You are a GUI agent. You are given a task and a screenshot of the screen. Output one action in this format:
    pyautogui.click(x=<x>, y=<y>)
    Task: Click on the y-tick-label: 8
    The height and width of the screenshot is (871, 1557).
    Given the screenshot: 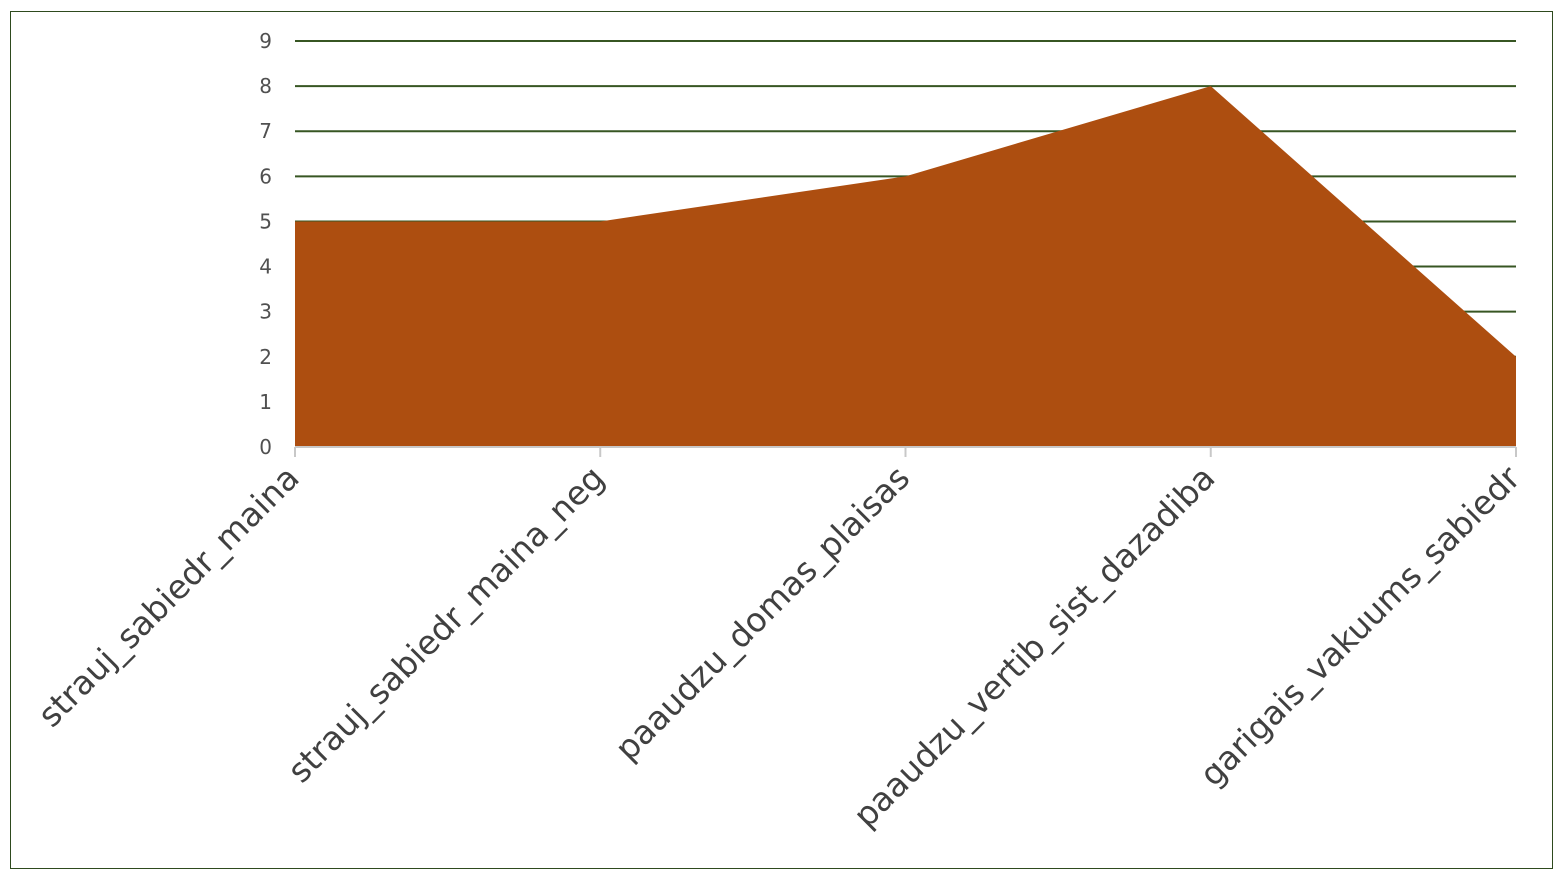 What is the action you would take?
    pyautogui.click(x=265, y=86)
    